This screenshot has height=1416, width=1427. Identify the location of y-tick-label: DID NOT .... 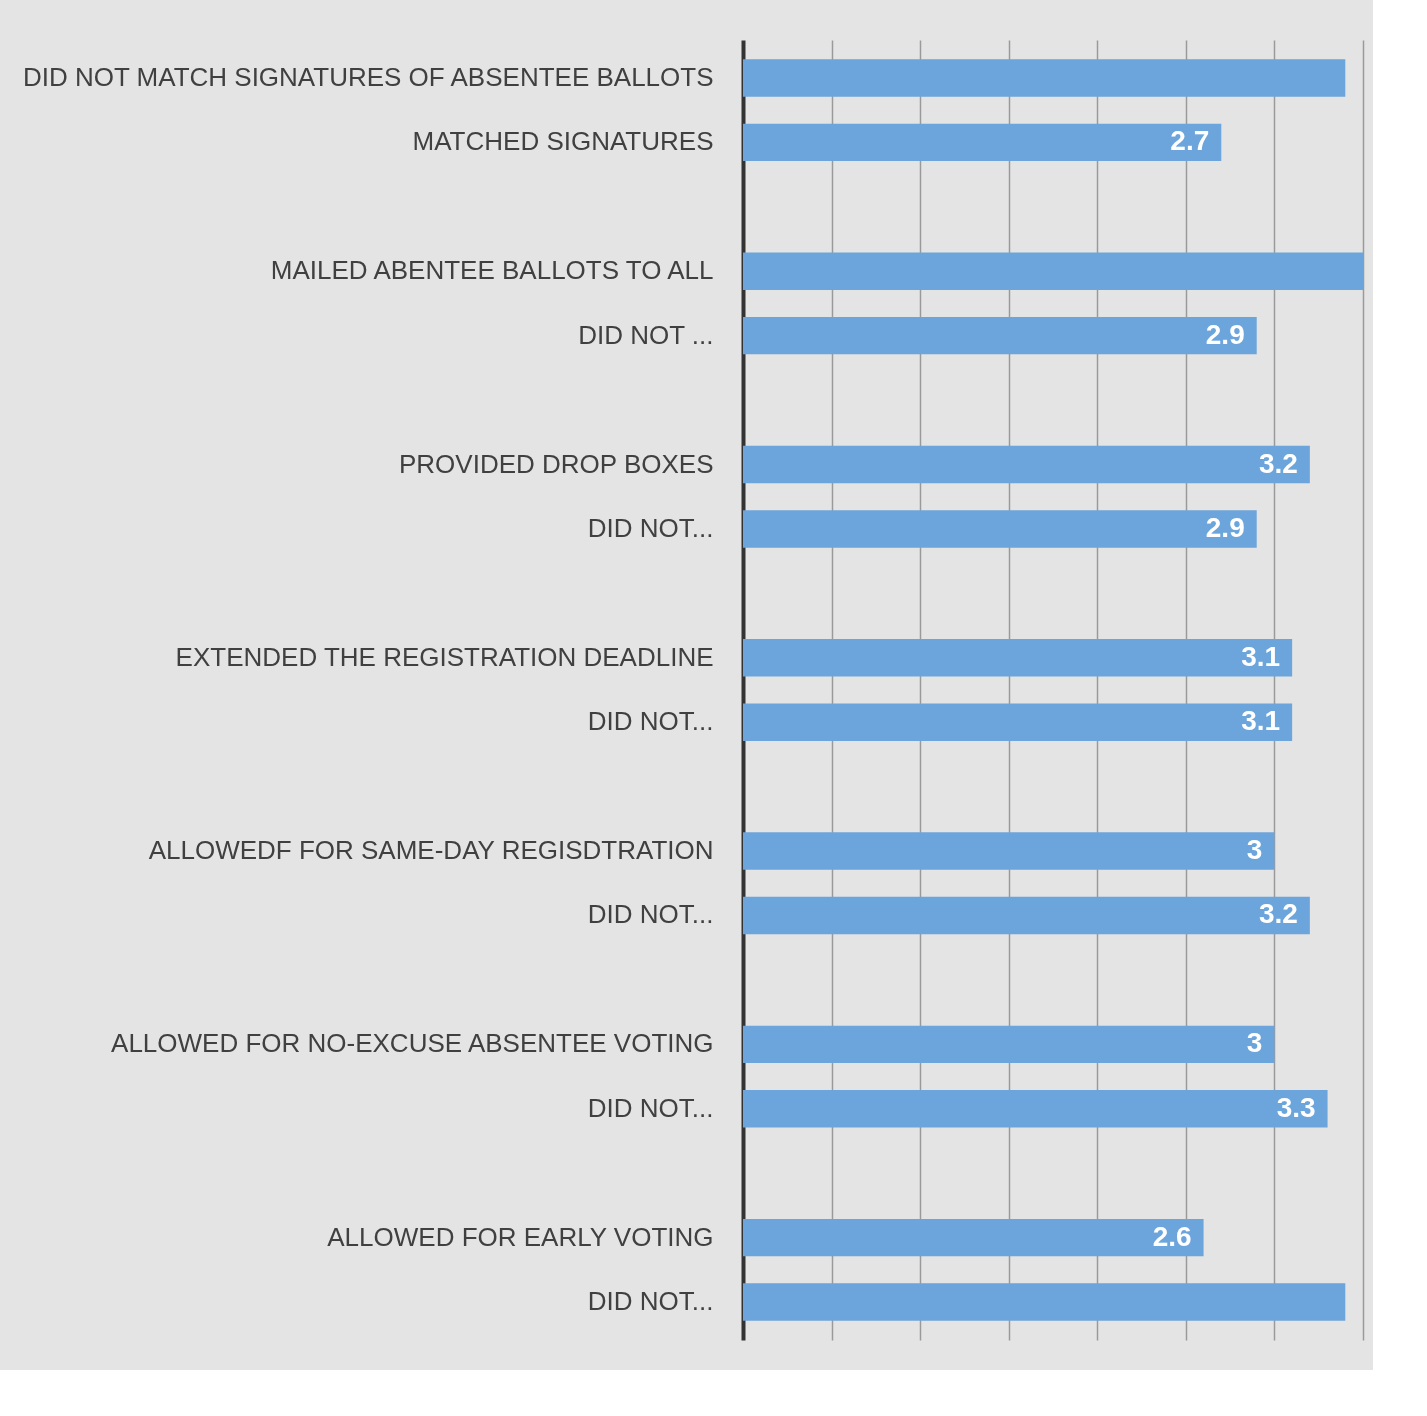
(646, 334).